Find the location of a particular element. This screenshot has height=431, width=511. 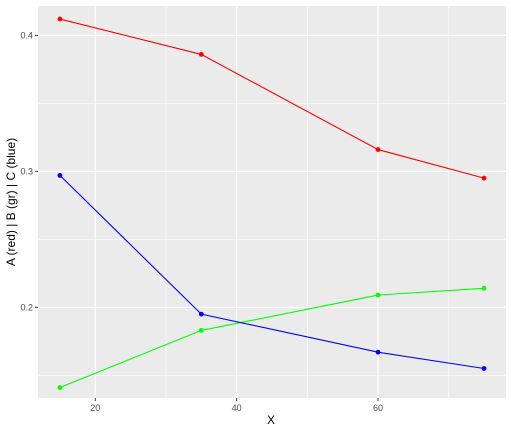

x-tick-label: 40 is located at coordinates (237, 408).